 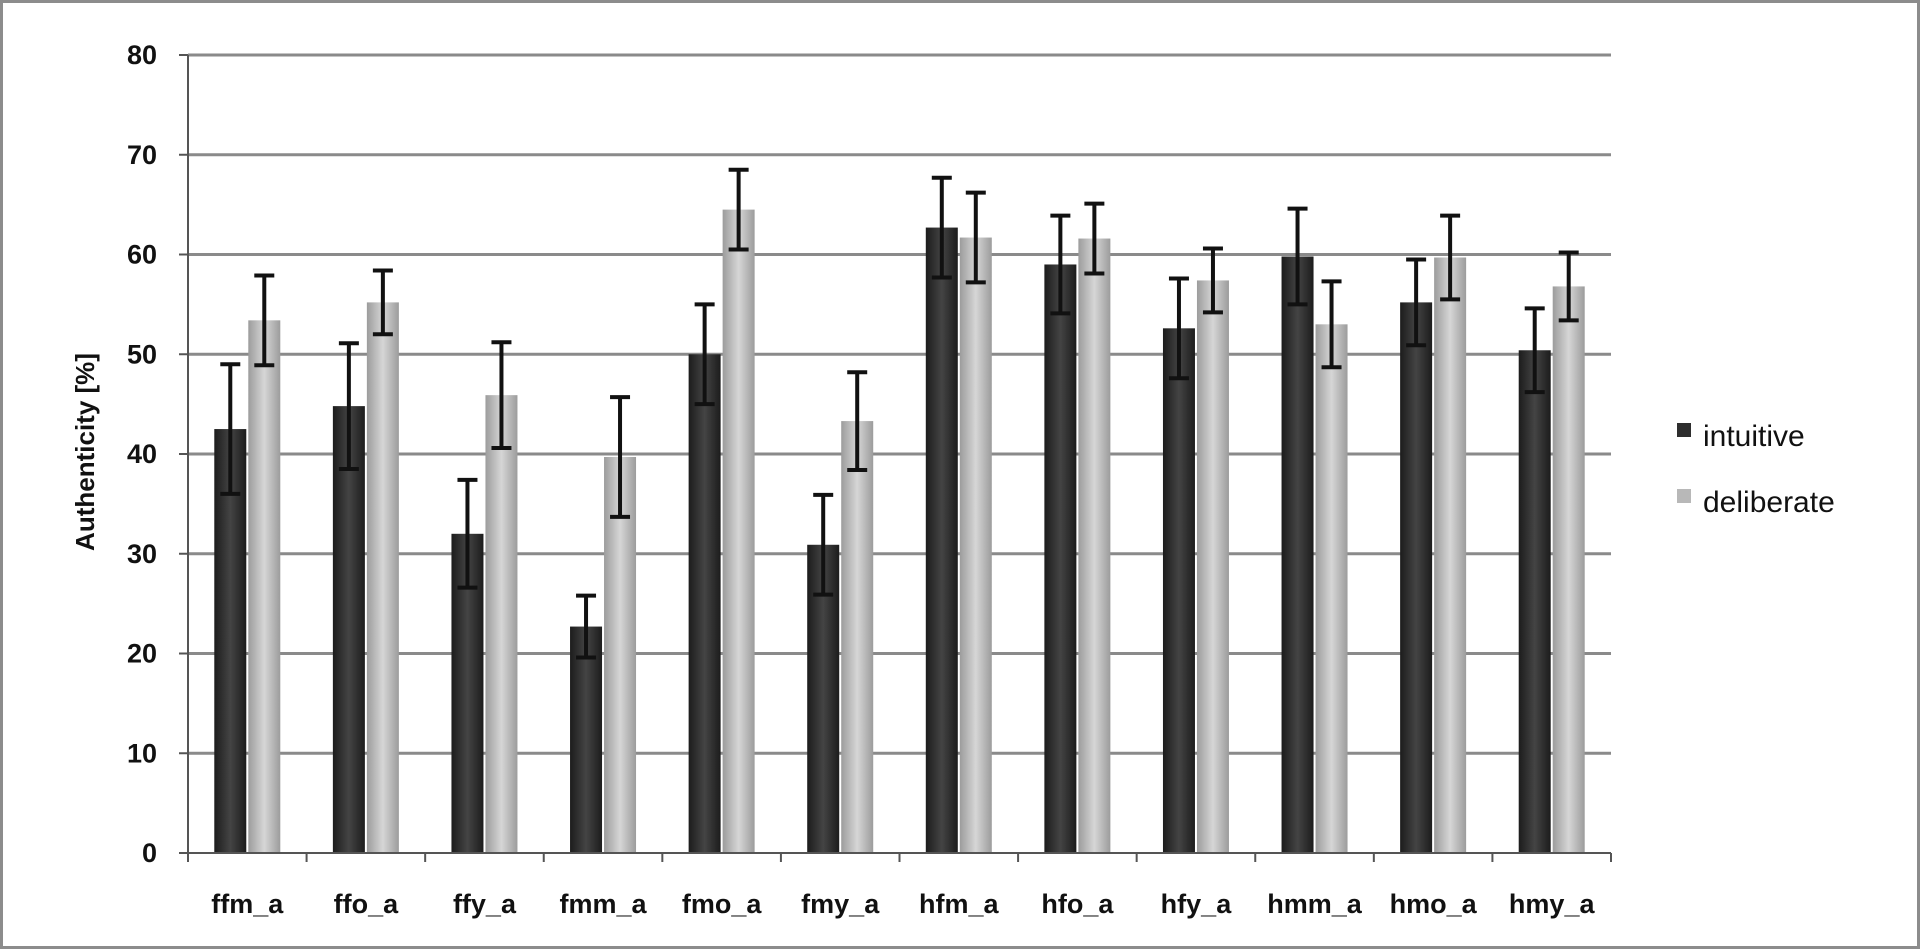 I want to click on bar-intuitive-fmm_a, so click(x=586, y=739).